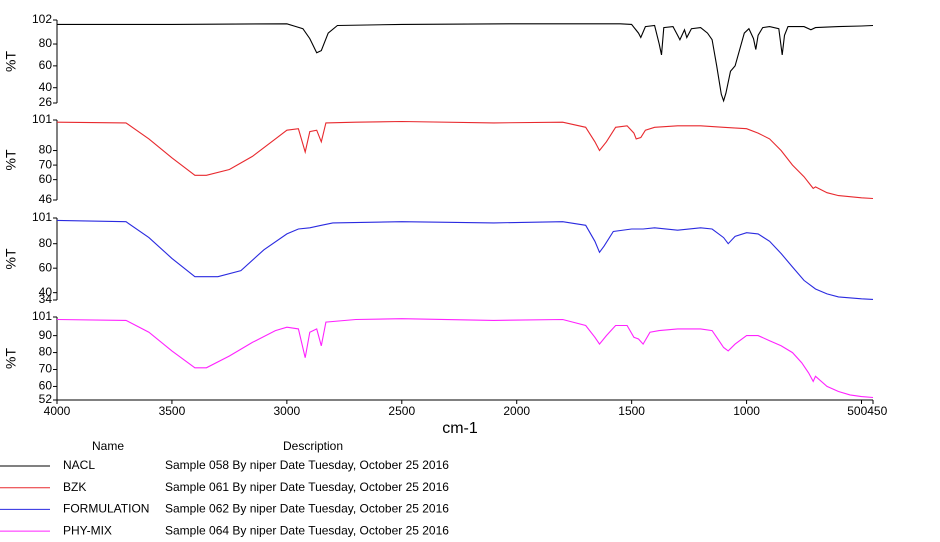 The width and height of the screenshot is (940, 542). What do you see at coordinates (106, 509) in the screenshot?
I see `legend-name: FORMULATION` at bounding box center [106, 509].